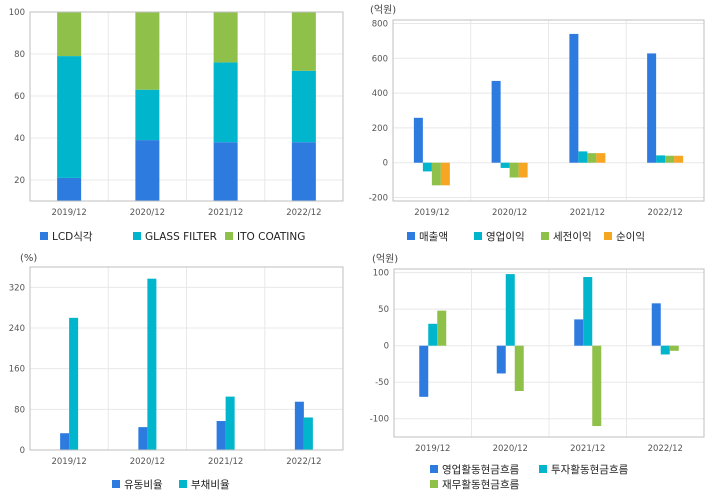 Image resolution: width=720 pixels, height=496 pixels. I want to click on y-tick-label: 320, so click(17, 288).